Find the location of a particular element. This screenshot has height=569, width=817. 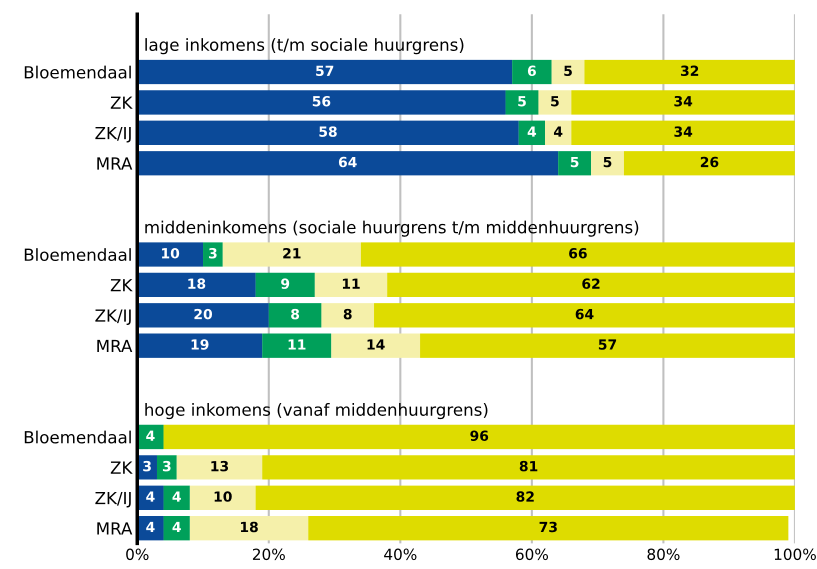

data-label: 14 is located at coordinates (376, 344).